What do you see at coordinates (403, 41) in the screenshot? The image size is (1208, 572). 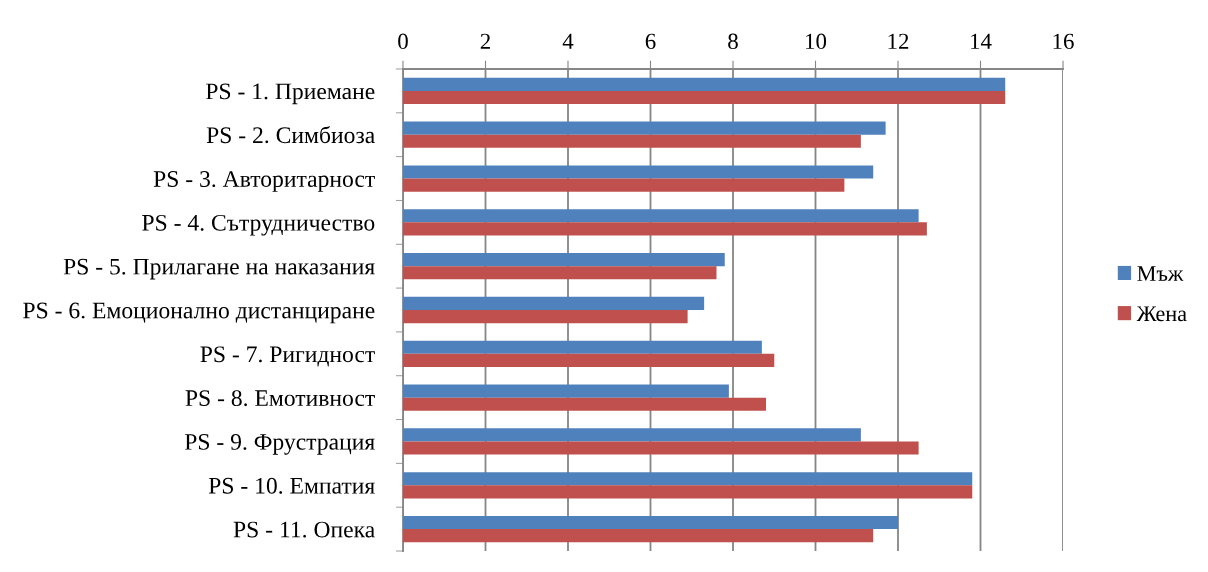 I see `x-tick-label: 0` at bounding box center [403, 41].